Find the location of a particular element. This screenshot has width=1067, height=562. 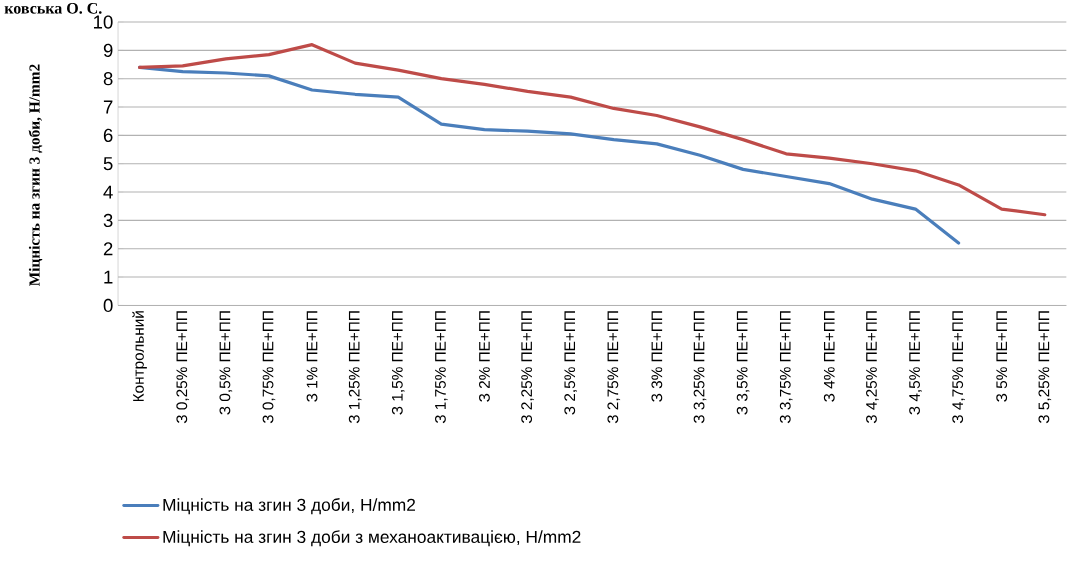

y-tick-label: 5 is located at coordinates (108, 164).